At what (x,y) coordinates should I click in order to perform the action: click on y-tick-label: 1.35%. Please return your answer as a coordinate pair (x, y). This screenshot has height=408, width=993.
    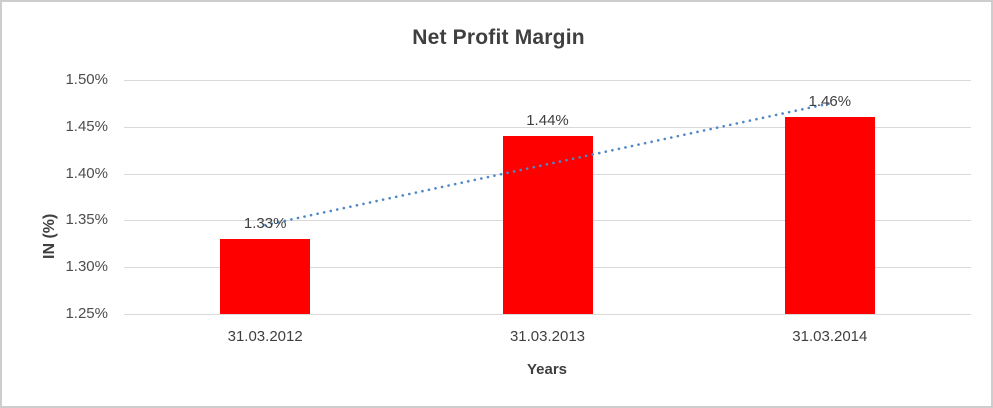
    Looking at the image, I should click on (86, 220).